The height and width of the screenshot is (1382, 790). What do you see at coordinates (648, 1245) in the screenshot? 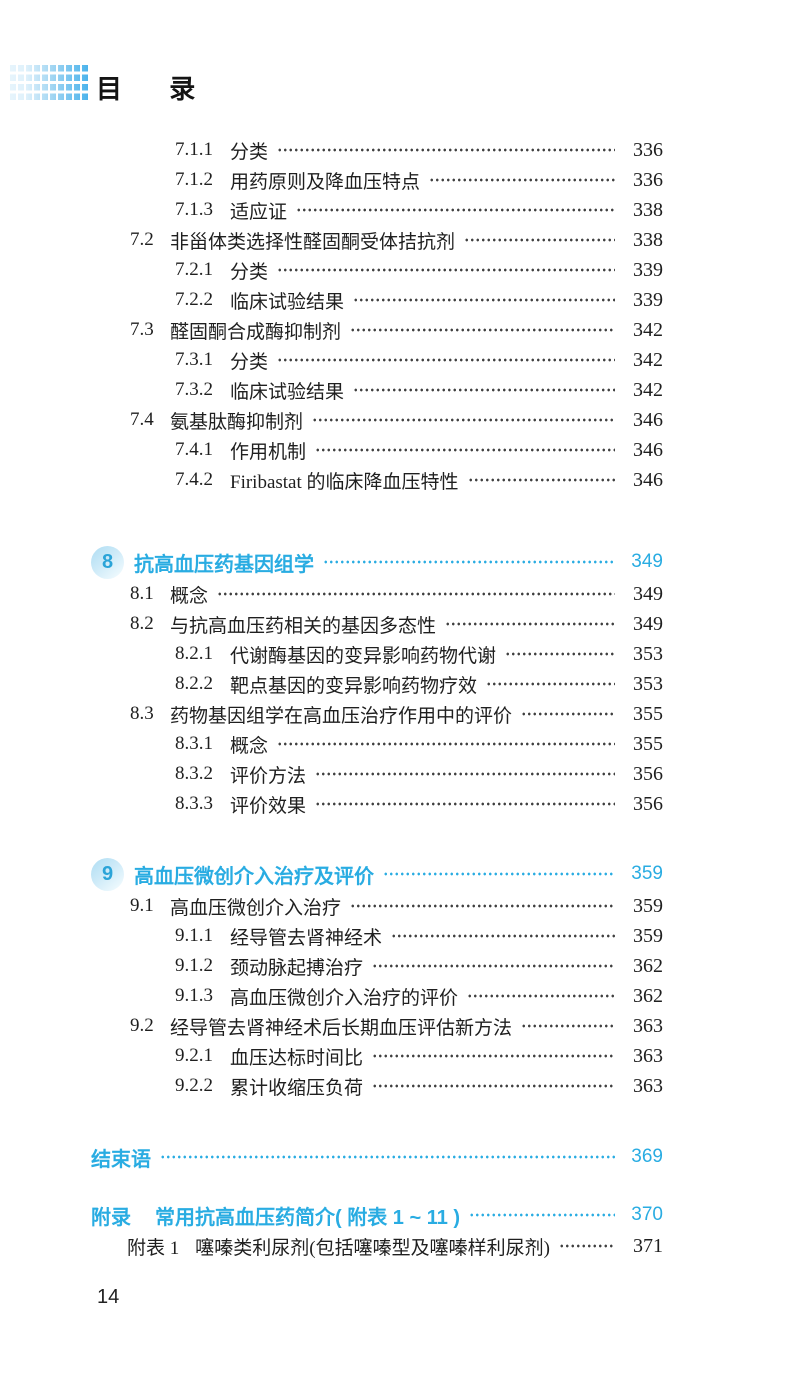
I see `entry-page-number: 371` at bounding box center [648, 1245].